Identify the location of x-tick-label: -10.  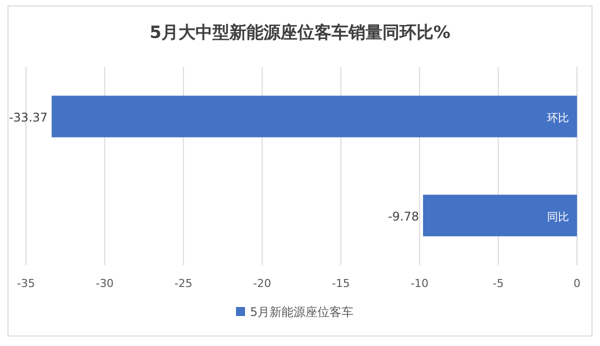
(419, 283).